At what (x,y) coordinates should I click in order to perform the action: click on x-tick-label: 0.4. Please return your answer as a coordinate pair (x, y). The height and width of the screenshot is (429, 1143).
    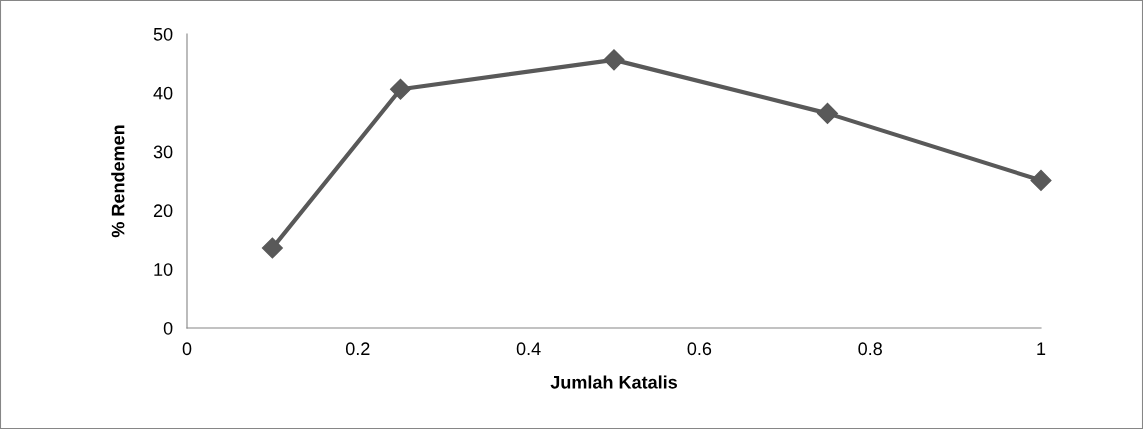
    Looking at the image, I should click on (528, 349).